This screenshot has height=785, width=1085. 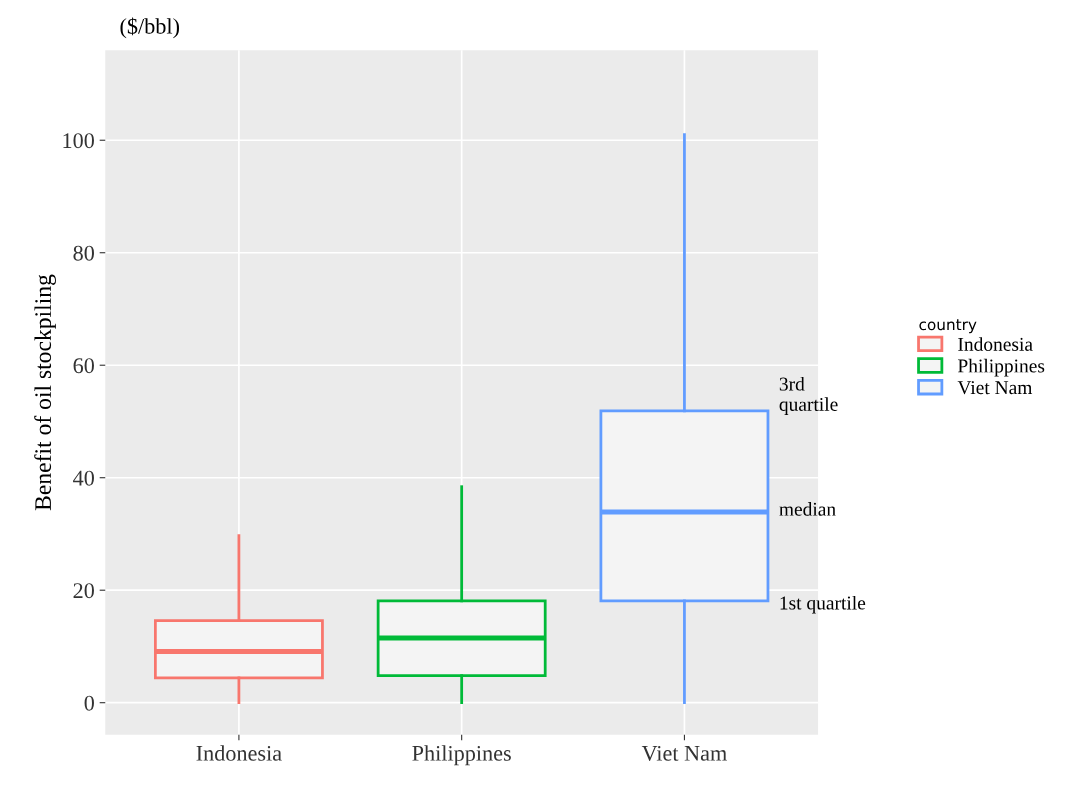 What do you see at coordinates (823, 604) in the screenshot?
I see `annotation: 1st quartile` at bounding box center [823, 604].